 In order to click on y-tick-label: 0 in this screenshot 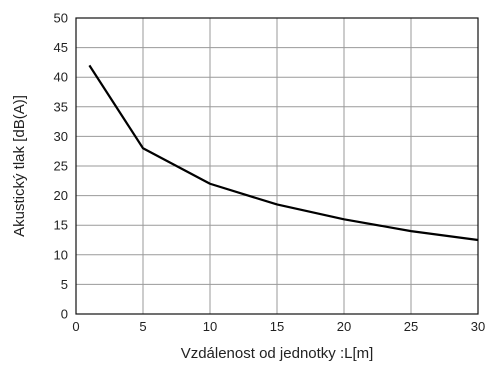, I will do `click(64, 314)`.